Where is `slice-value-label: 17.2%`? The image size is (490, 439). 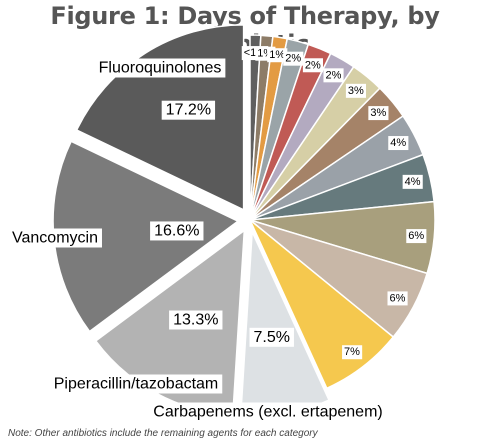 slice-value-label: 17.2% is located at coordinates (188, 110).